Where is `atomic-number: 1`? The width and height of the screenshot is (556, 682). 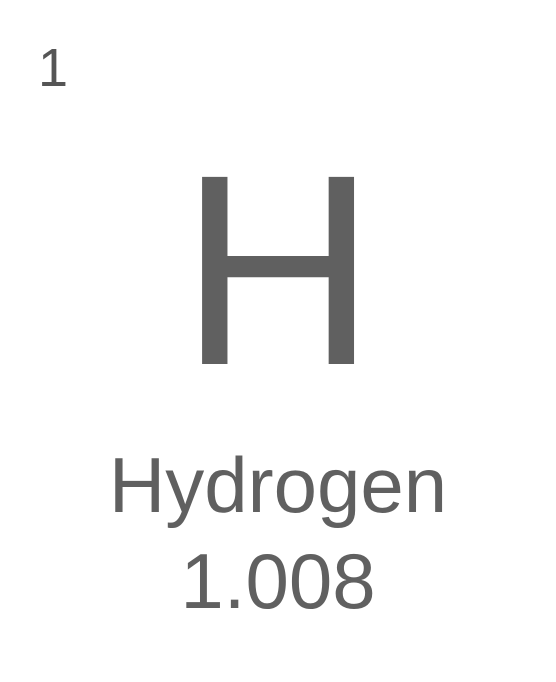
atomic-number: 1 is located at coordinates (53, 68).